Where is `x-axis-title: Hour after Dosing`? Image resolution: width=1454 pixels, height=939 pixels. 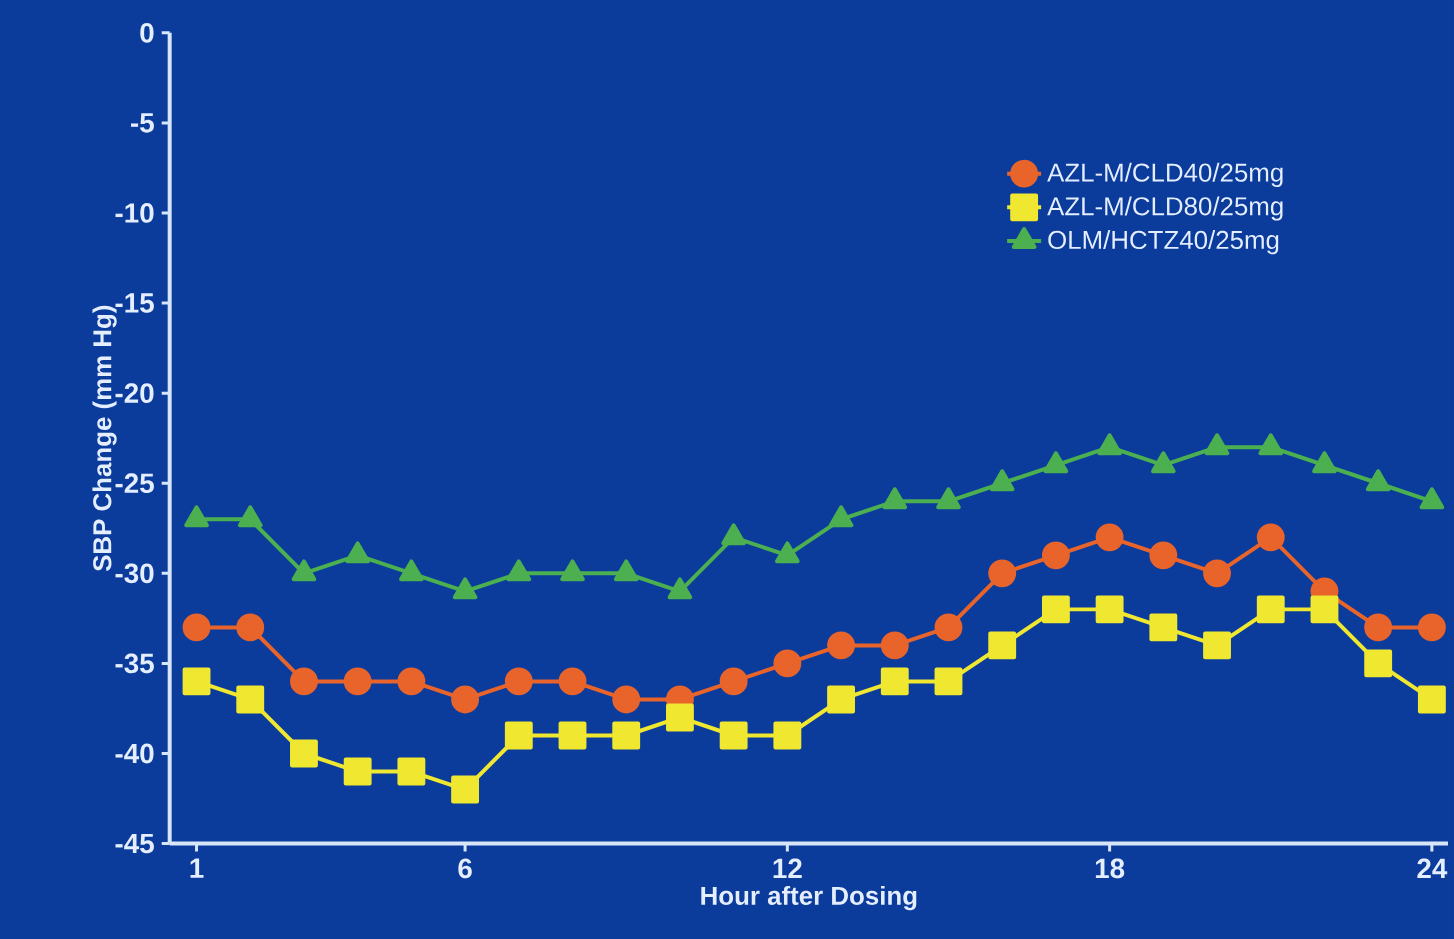
x-axis-title: Hour after Dosing is located at coordinates (809, 898).